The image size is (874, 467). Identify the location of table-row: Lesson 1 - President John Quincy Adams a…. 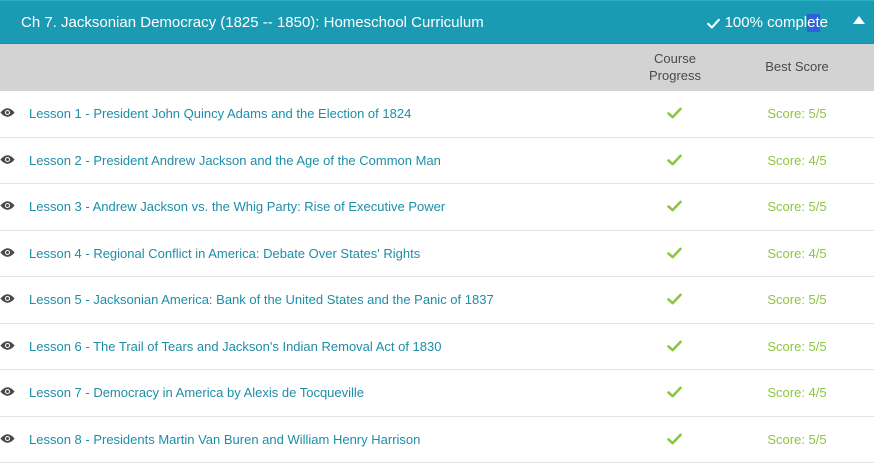
(437, 114).